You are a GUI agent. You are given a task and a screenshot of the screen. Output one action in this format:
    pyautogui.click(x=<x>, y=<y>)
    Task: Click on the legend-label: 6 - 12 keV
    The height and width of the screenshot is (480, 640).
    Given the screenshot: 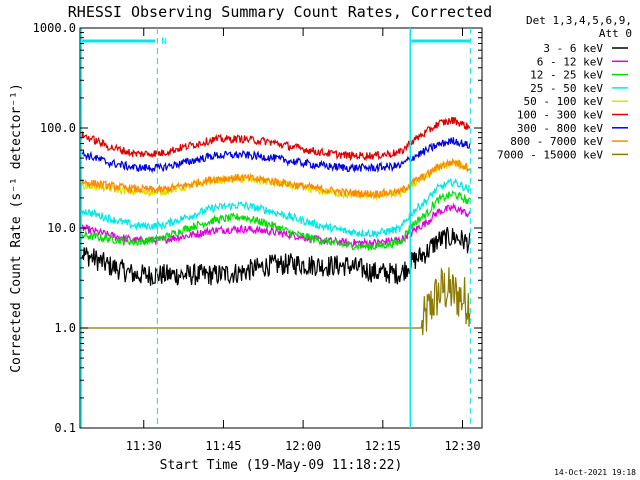 What is the action you would take?
    pyautogui.click(x=570, y=61)
    